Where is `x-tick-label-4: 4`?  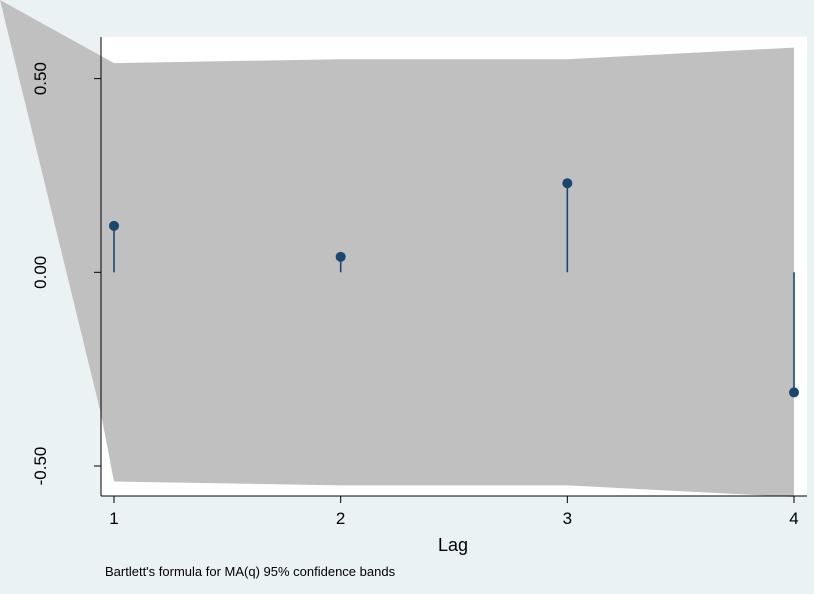
x-tick-label-4: 4 is located at coordinates (793, 518).